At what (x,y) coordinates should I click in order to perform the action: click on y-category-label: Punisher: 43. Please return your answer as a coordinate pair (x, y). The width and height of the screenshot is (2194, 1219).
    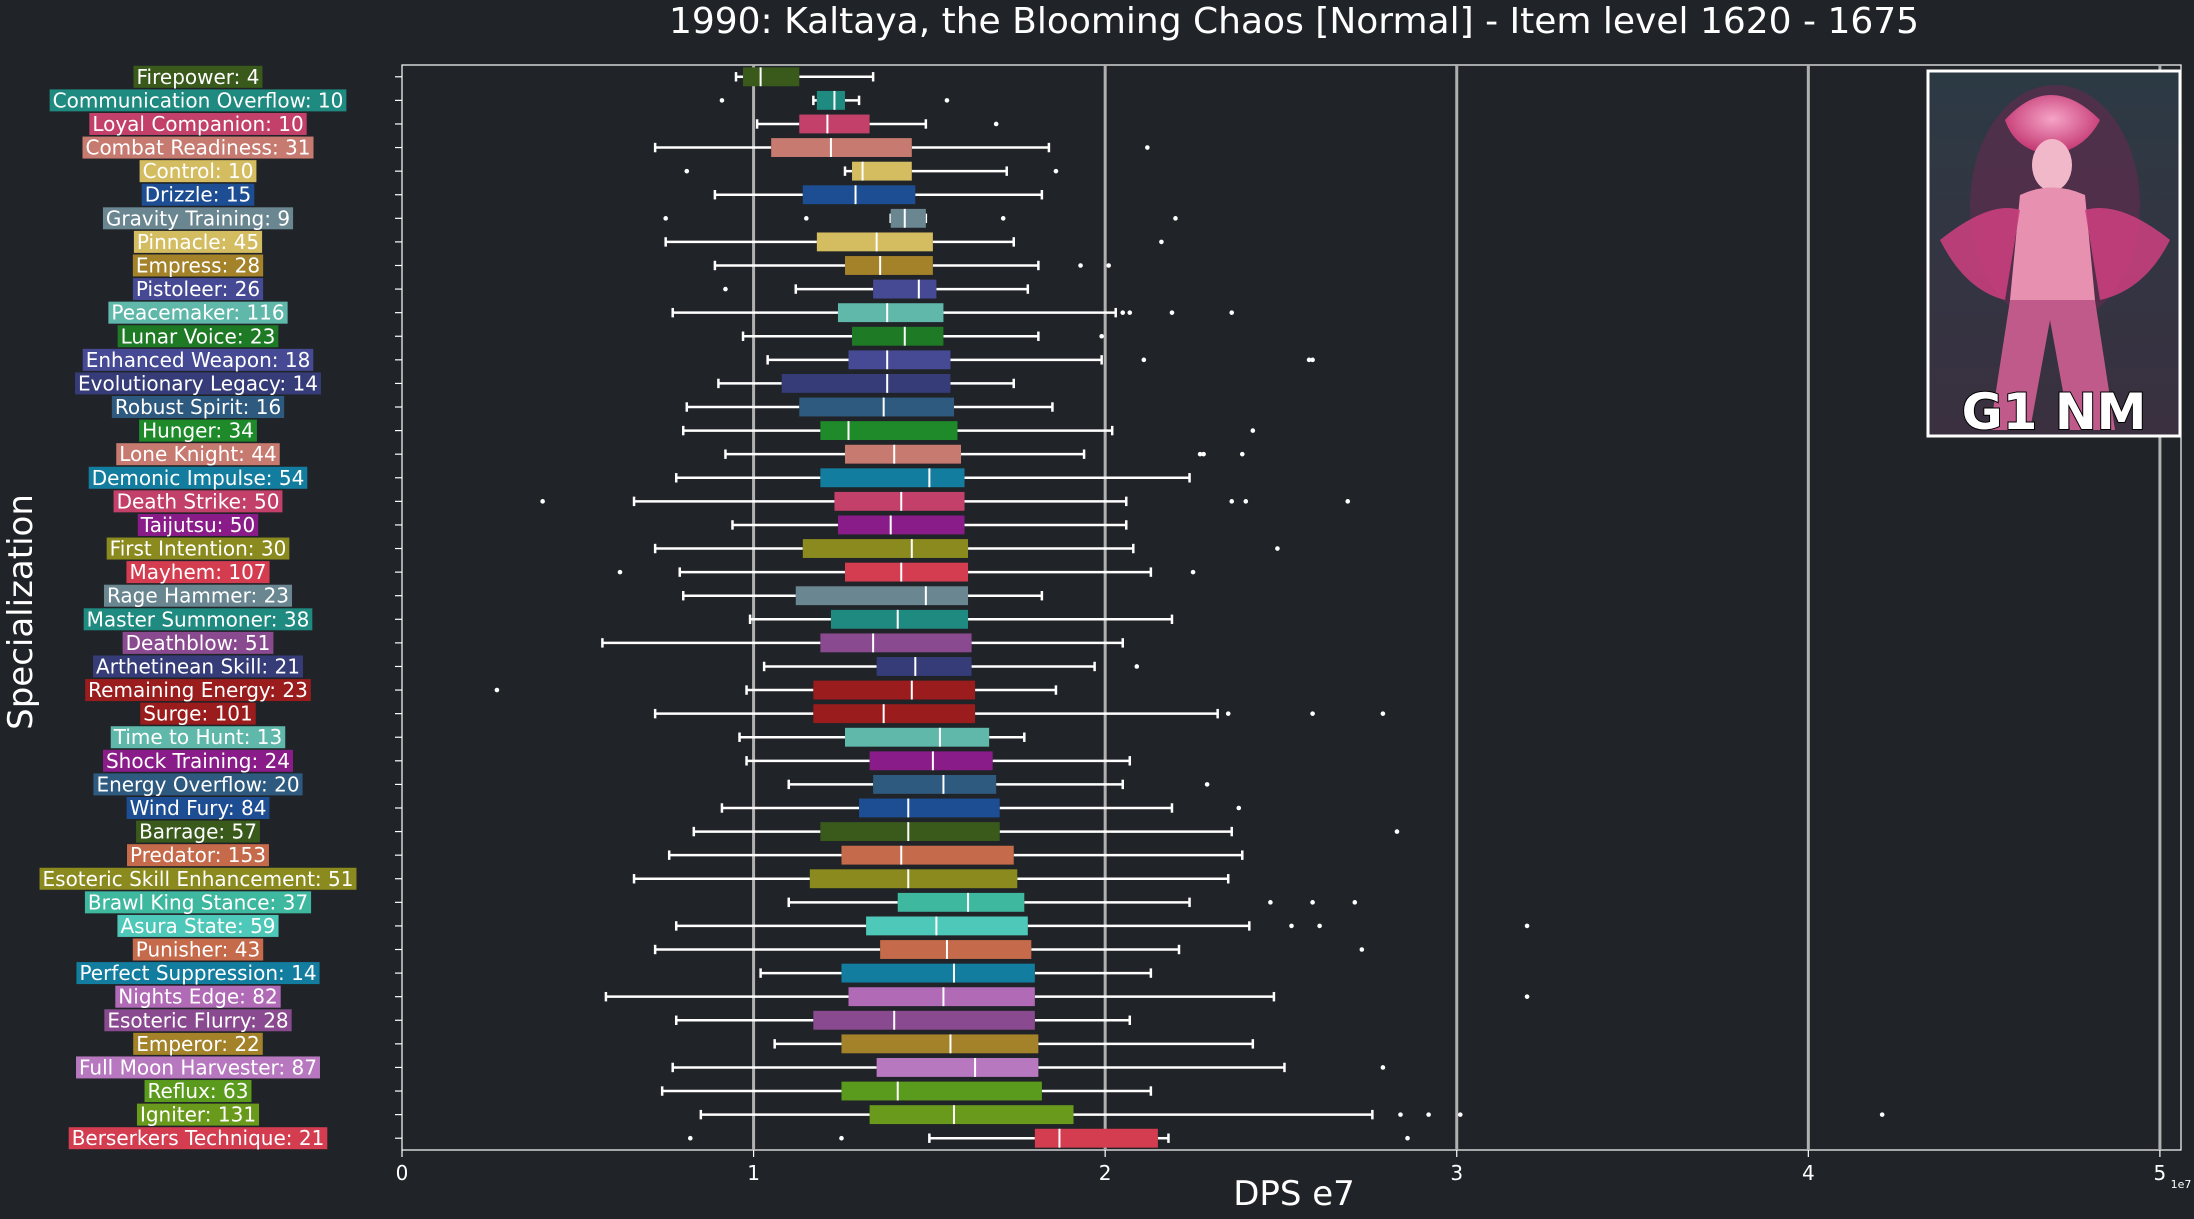
    Looking at the image, I should click on (198, 950).